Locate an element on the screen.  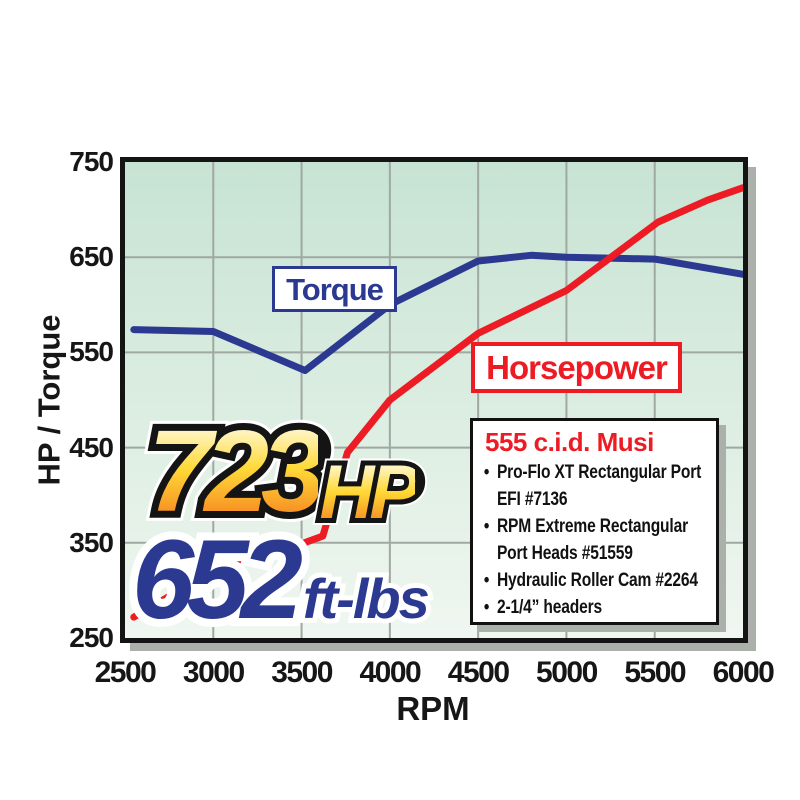
x-tick-label: 3000 is located at coordinates (213, 672).